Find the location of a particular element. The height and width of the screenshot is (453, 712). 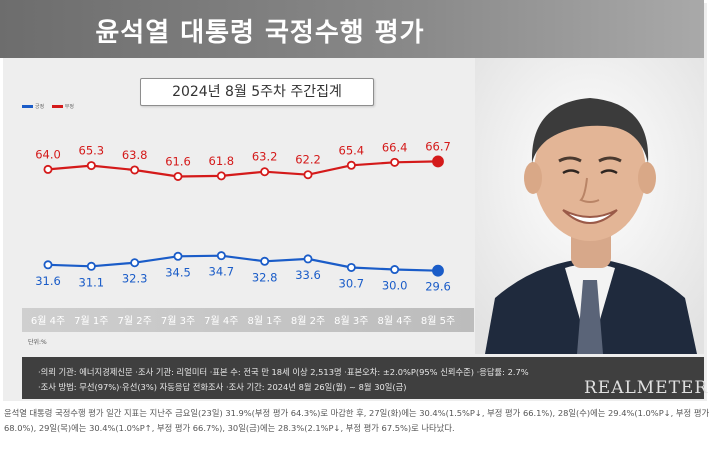

series-line-negative is located at coordinates (243, 169).